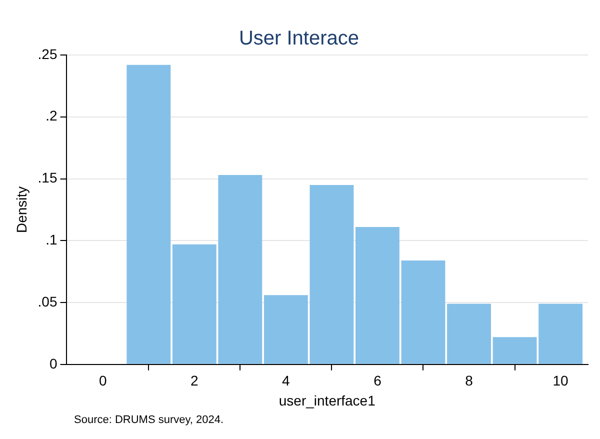 This screenshot has height=439, width=600. I want to click on x-tick-label: 10, so click(560, 380).